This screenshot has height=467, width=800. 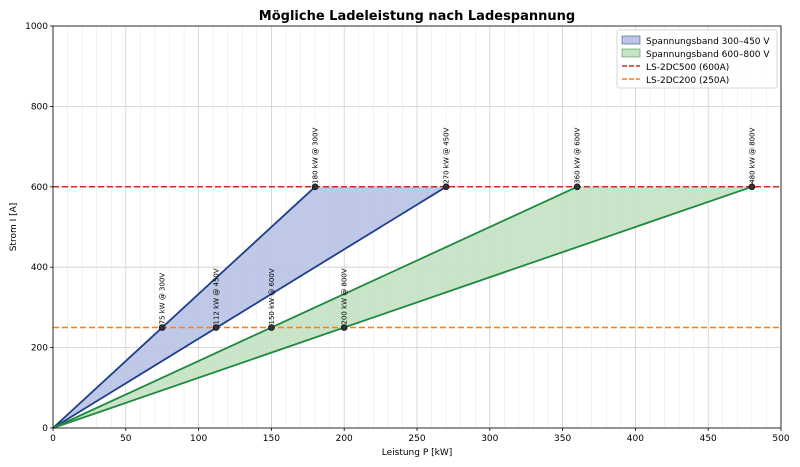 I want to click on point-label: 112 kW @ 450V, so click(x=217, y=296).